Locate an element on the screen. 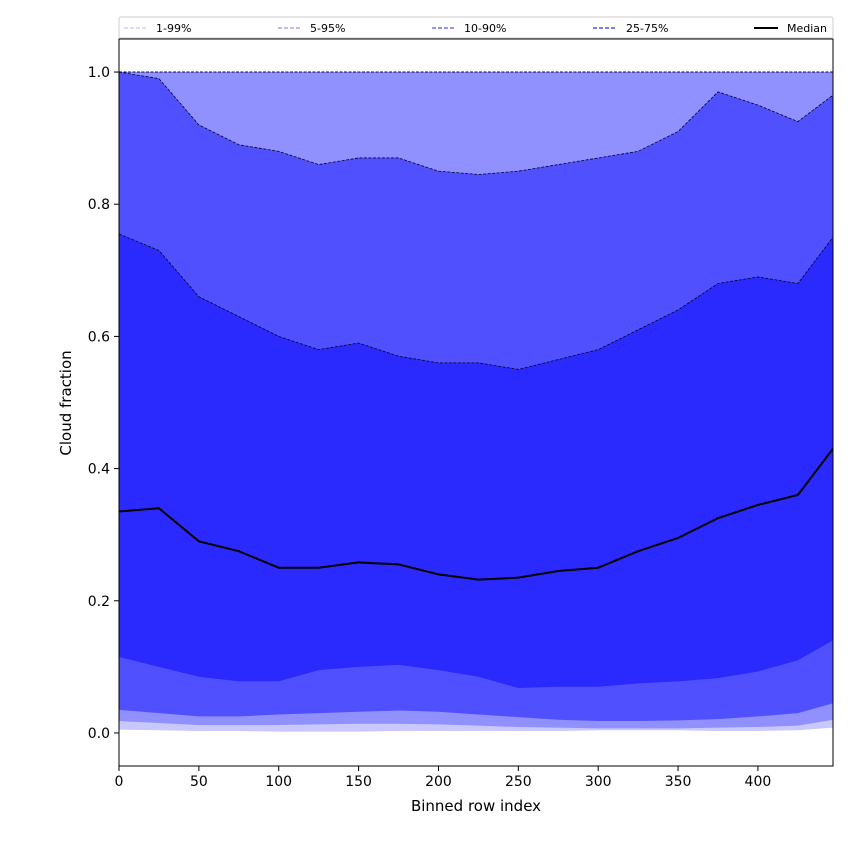 The height and width of the screenshot is (854, 850). legend-label: 25-75% is located at coordinates (647, 28).